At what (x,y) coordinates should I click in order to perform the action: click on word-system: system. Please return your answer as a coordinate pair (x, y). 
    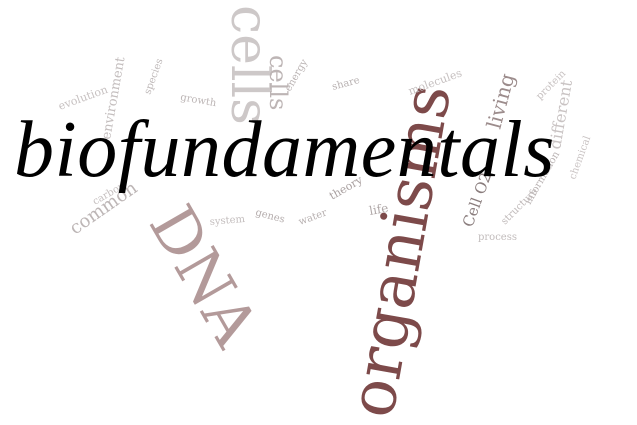
    Looking at the image, I should click on (227, 221).